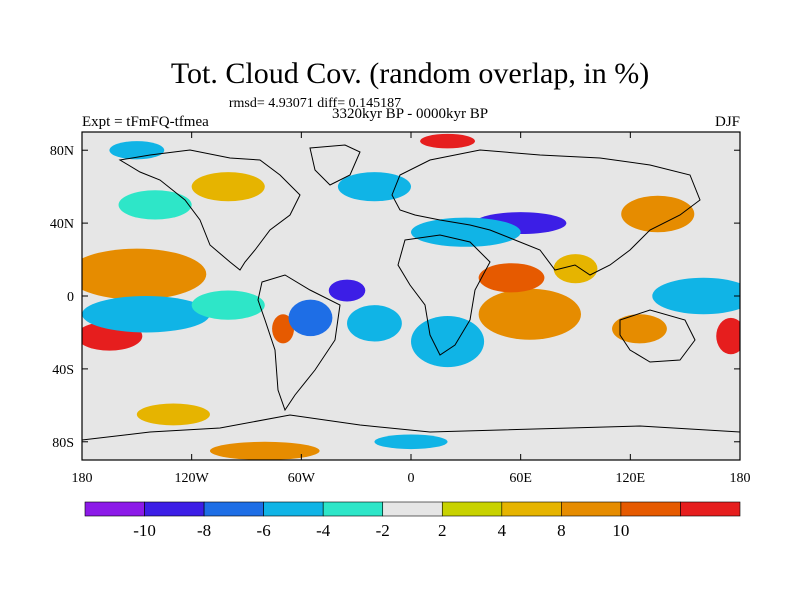 Image resolution: width=800 pixels, height=600 pixels. What do you see at coordinates (410, 114) in the screenshot?
I see `period-label: 3320kyr BP - 0000kyr BP` at bounding box center [410, 114].